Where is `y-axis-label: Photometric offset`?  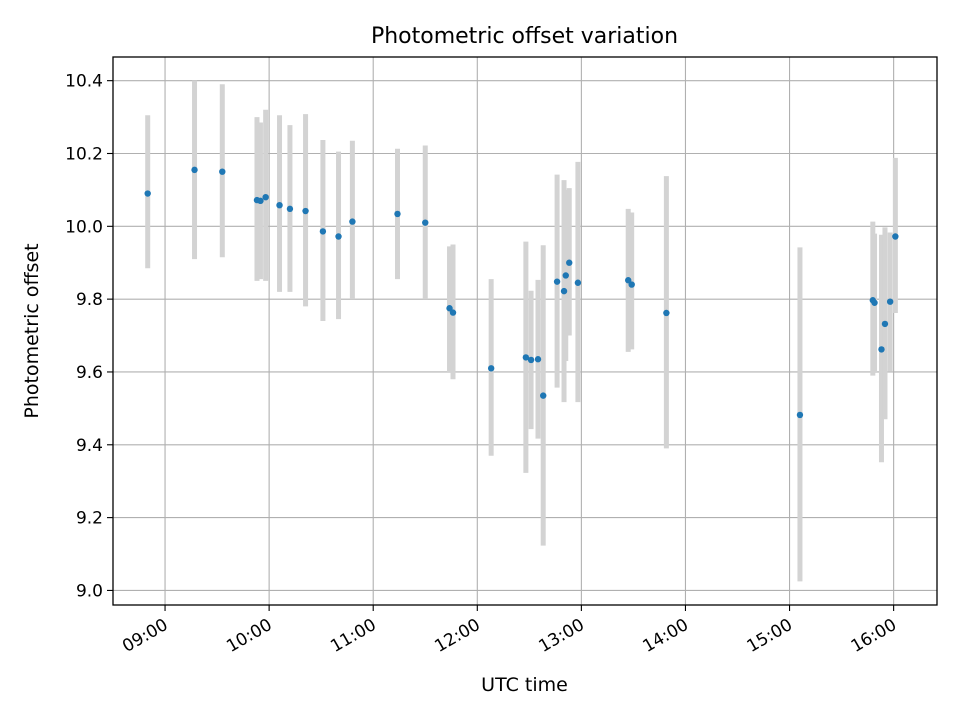
y-axis-label: Photometric offset is located at coordinates (32, 330).